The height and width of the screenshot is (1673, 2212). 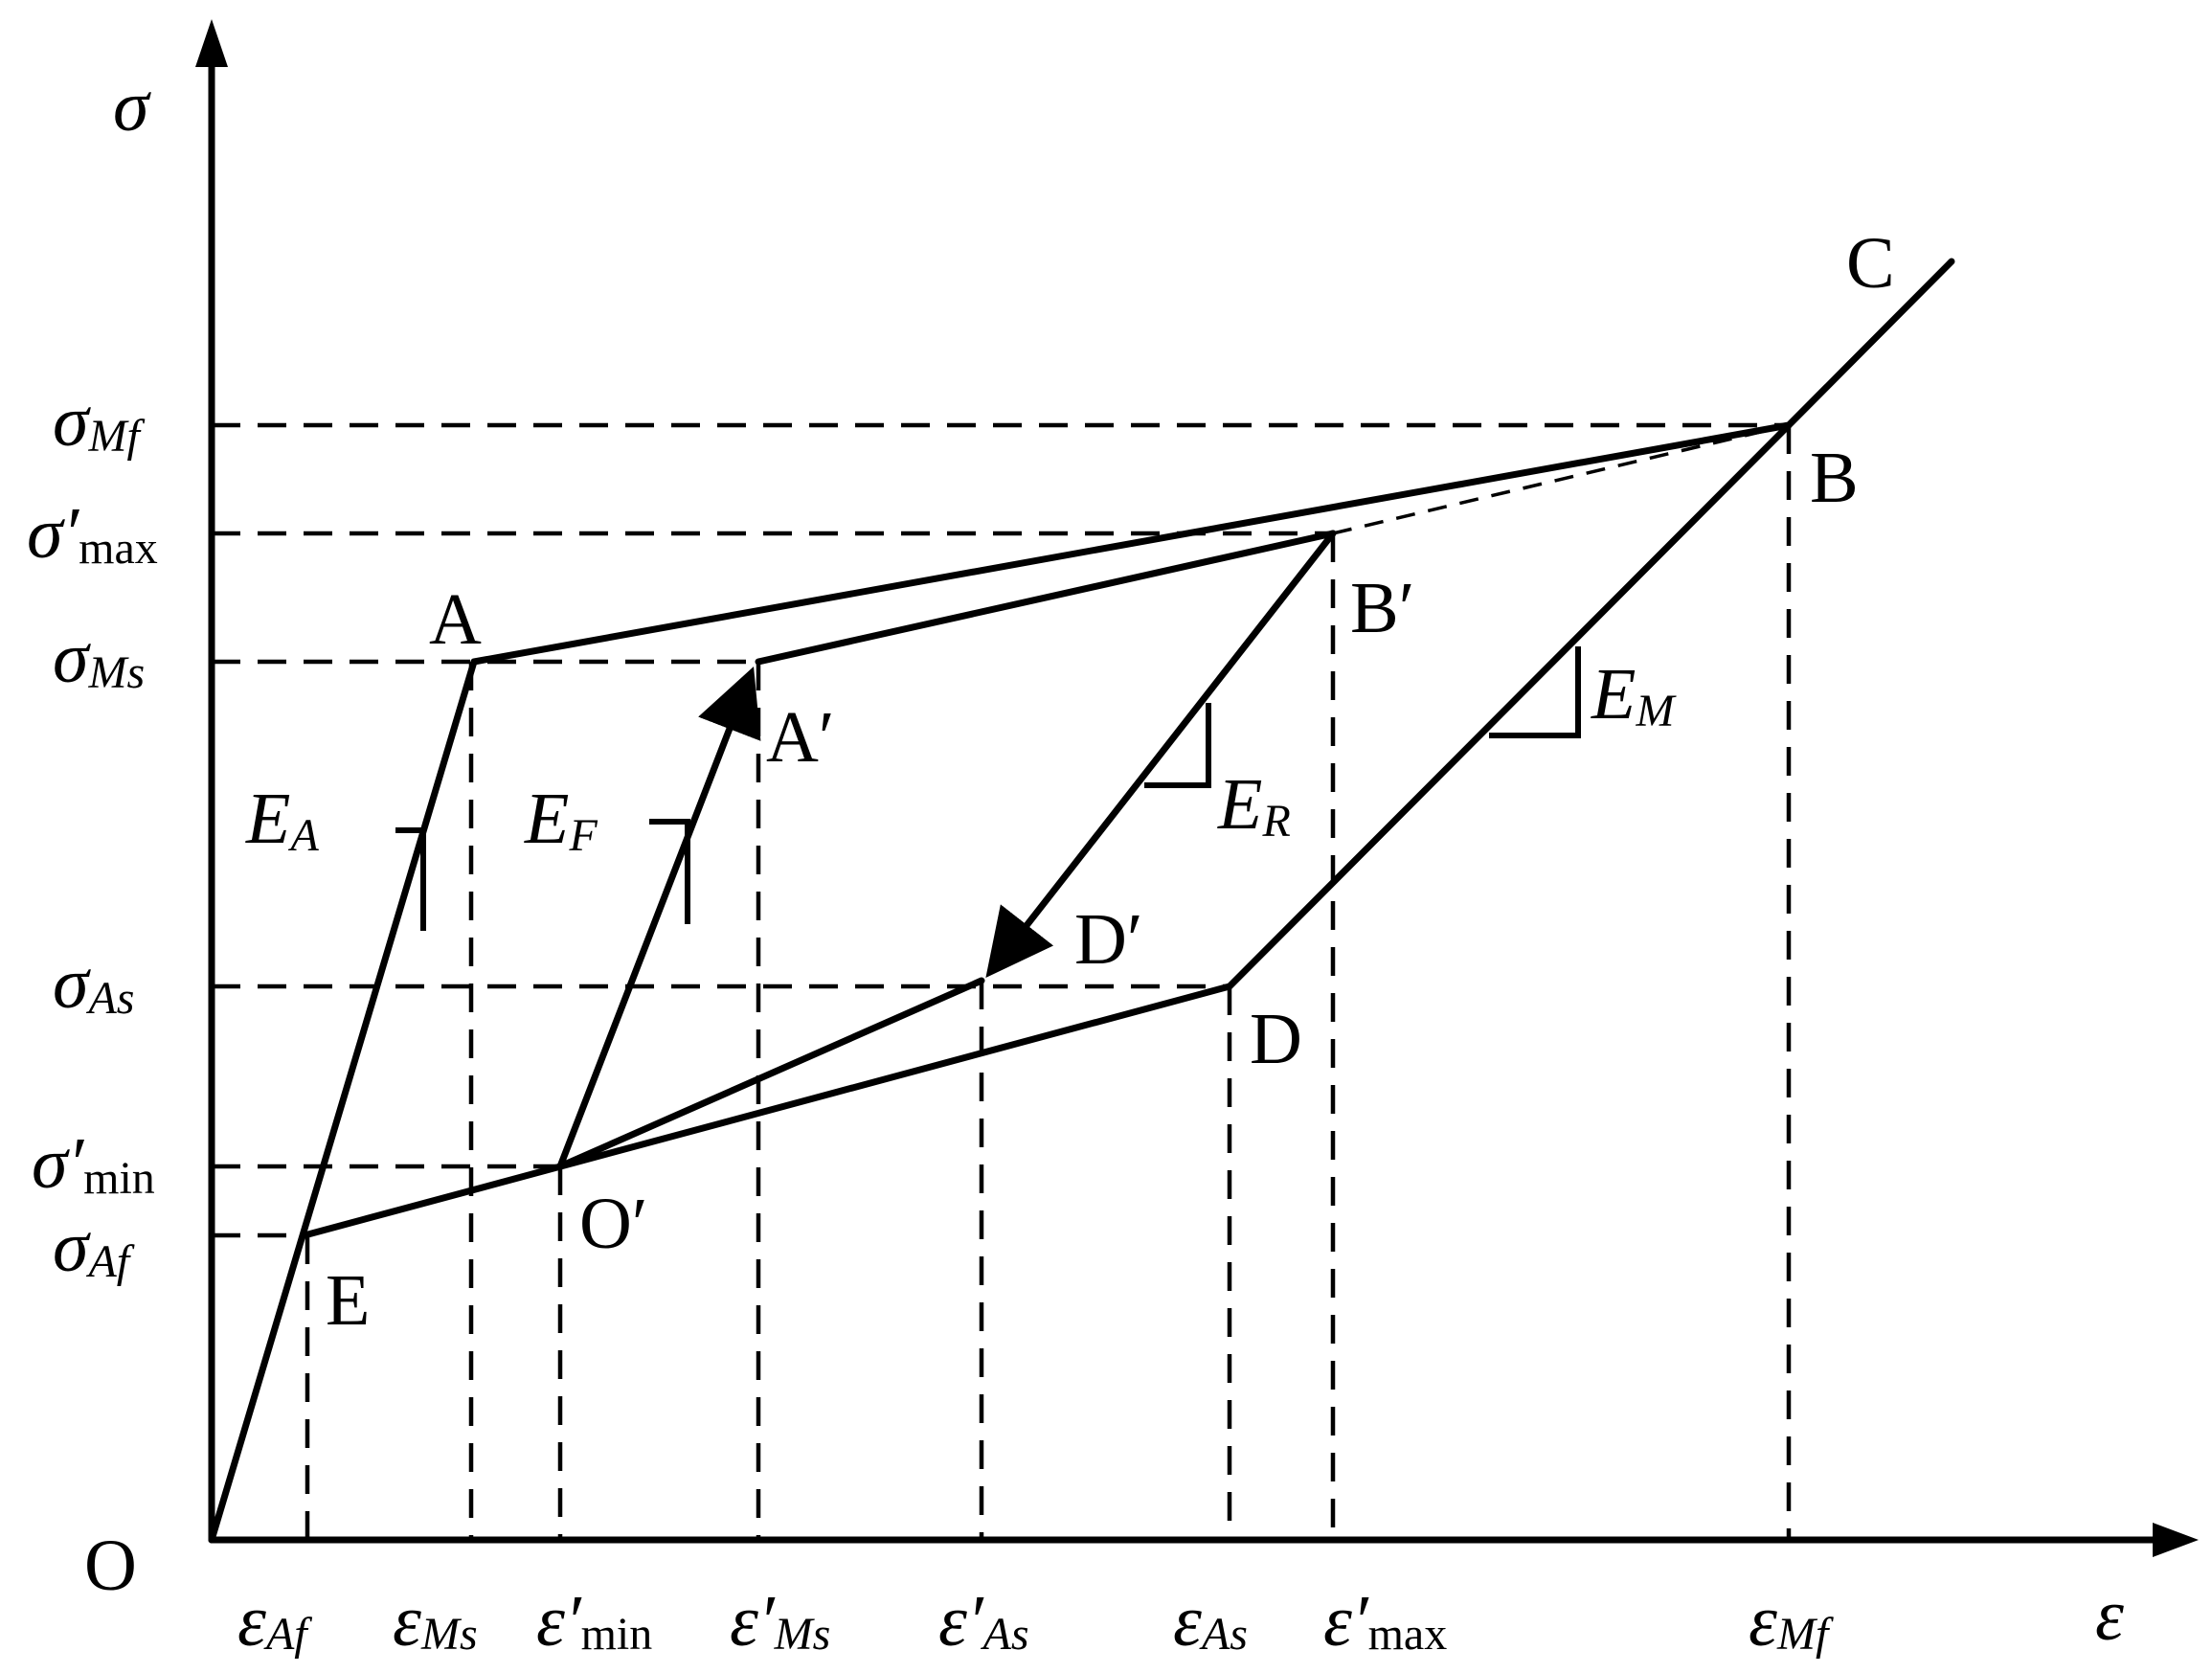 I want to click on y-axis-arrow, so click(x=211, y=43).